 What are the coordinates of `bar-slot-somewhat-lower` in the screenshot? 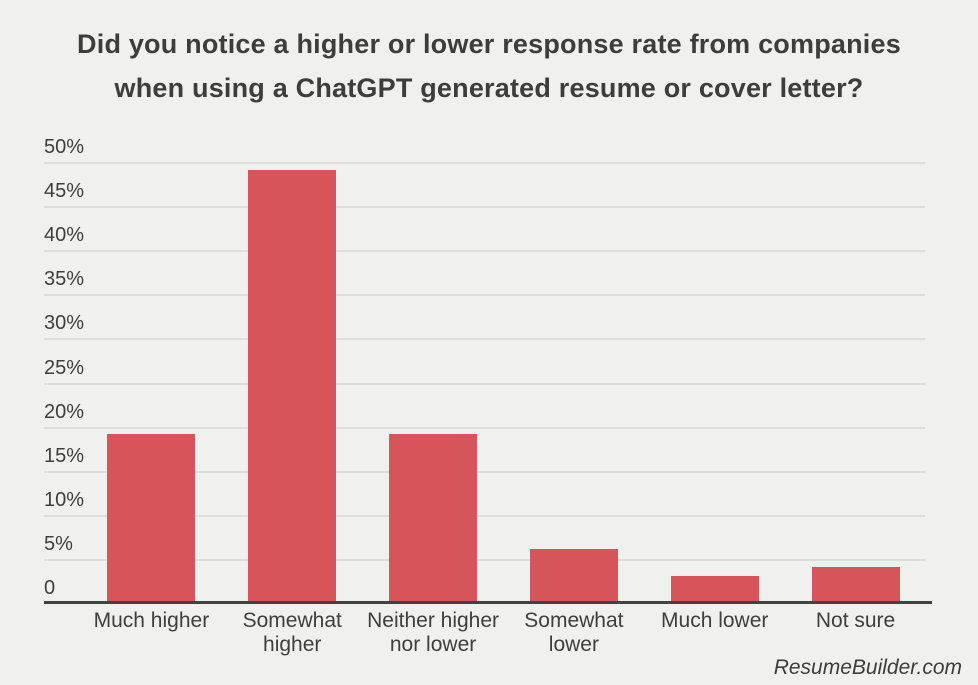 It's located at (573, 382).